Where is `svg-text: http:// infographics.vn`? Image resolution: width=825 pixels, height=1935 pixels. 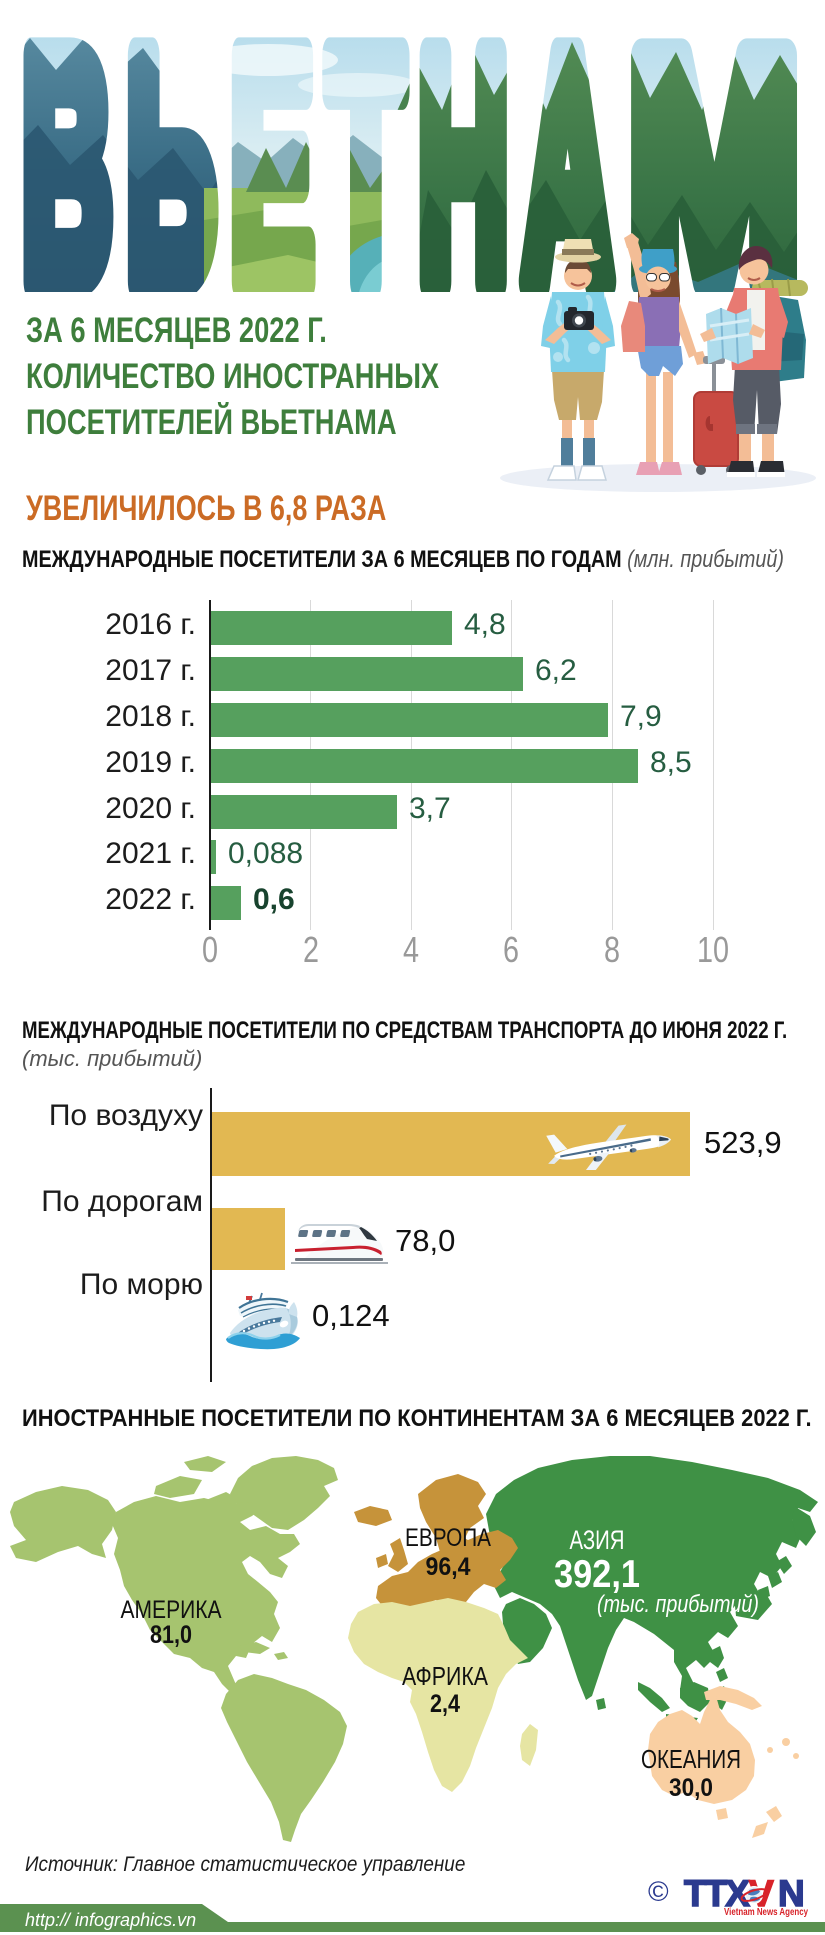 svg-text: http:// infographics.vn is located at coordinates (110, 1920).